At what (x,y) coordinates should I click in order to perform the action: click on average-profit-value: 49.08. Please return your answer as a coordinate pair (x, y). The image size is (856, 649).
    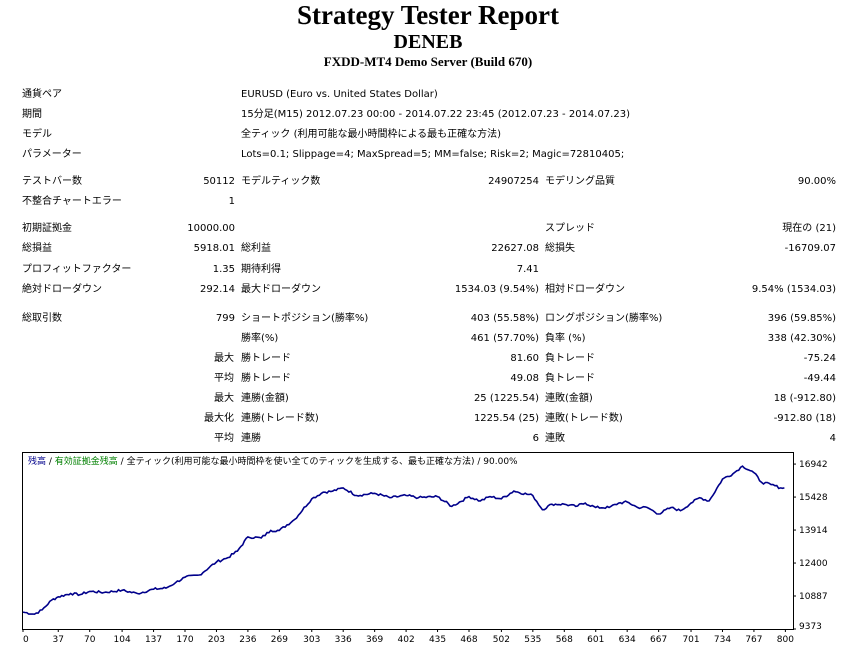
    Looking at the image, I should click on (524, 378).